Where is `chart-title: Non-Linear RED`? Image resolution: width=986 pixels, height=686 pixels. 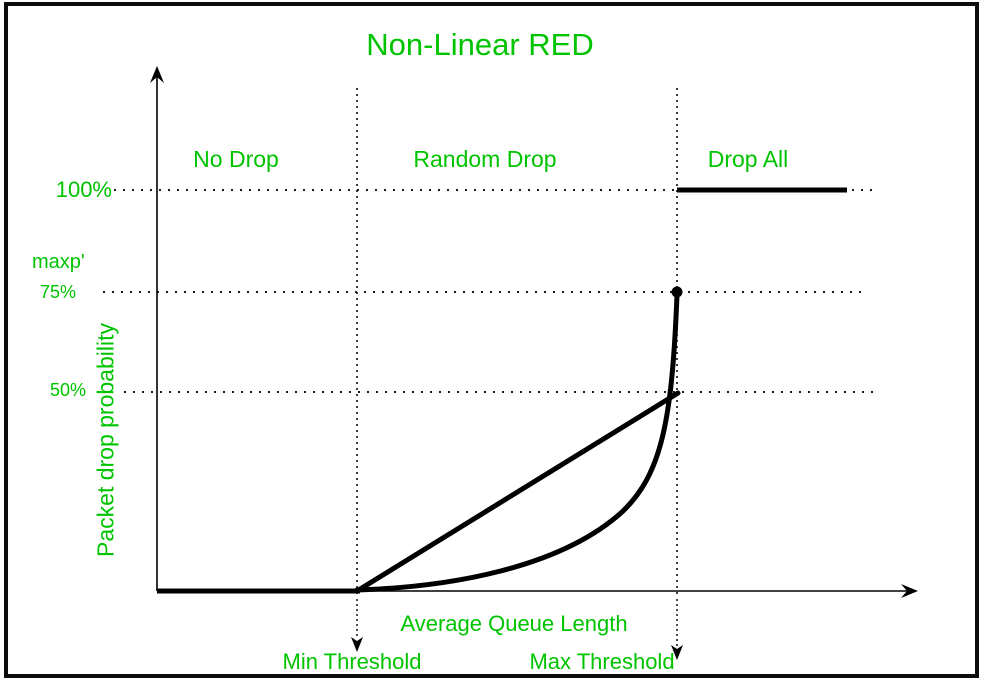 chart-title: Non-Linear RED is located at coordinates (480, 44).